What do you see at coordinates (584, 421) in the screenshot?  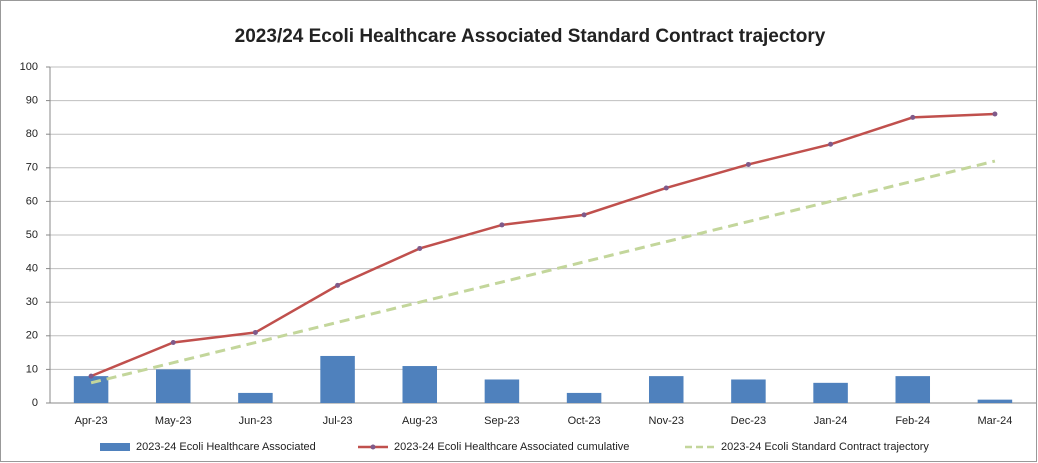 I see `x-tick-label: Oct-23` at bounding box center [584, 421].